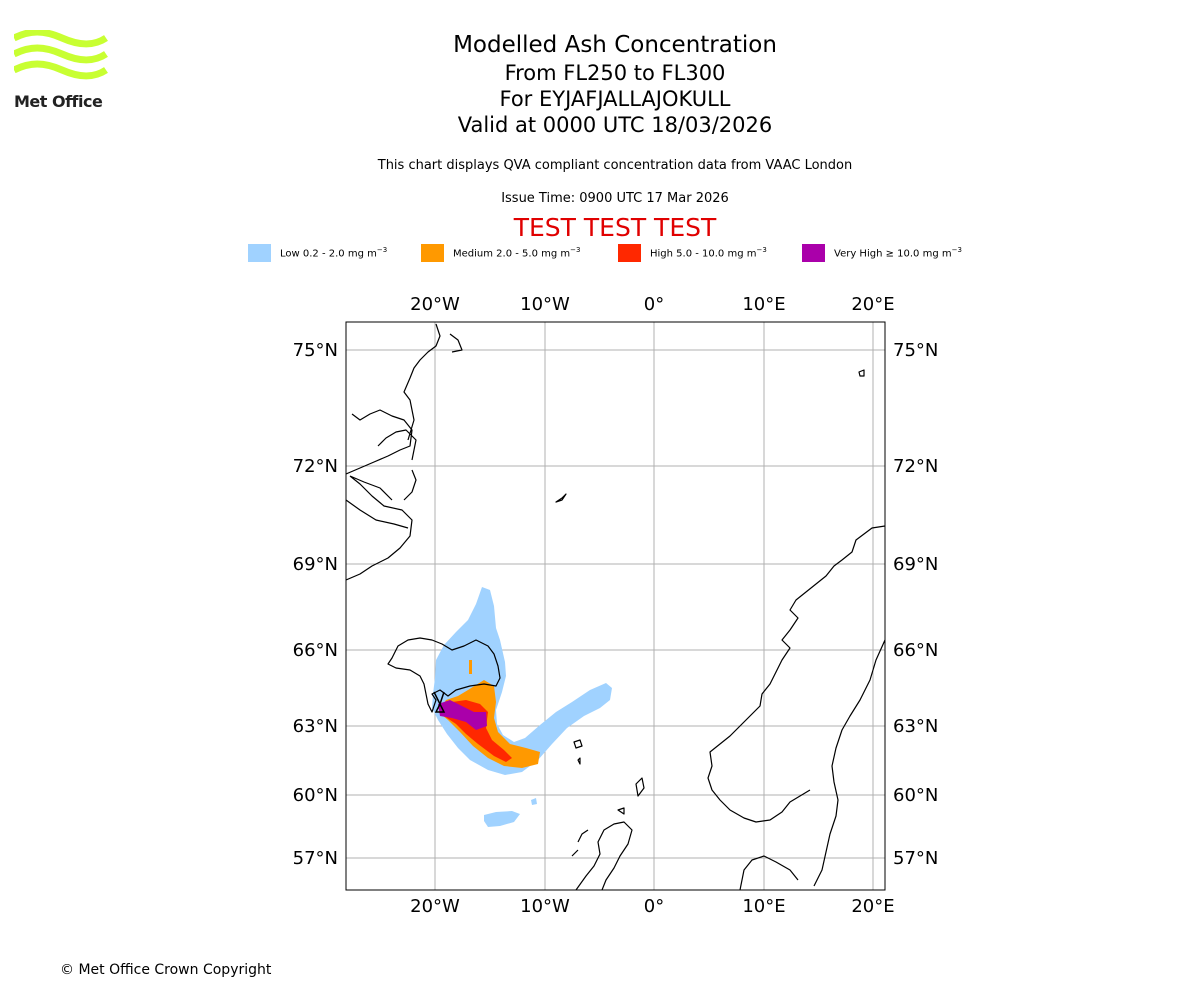 The image size is (1200, 1000). Describe the element at coordinates (315, 564) in the screenshot. I see `lat-label-left-2: 69°N` at that location.